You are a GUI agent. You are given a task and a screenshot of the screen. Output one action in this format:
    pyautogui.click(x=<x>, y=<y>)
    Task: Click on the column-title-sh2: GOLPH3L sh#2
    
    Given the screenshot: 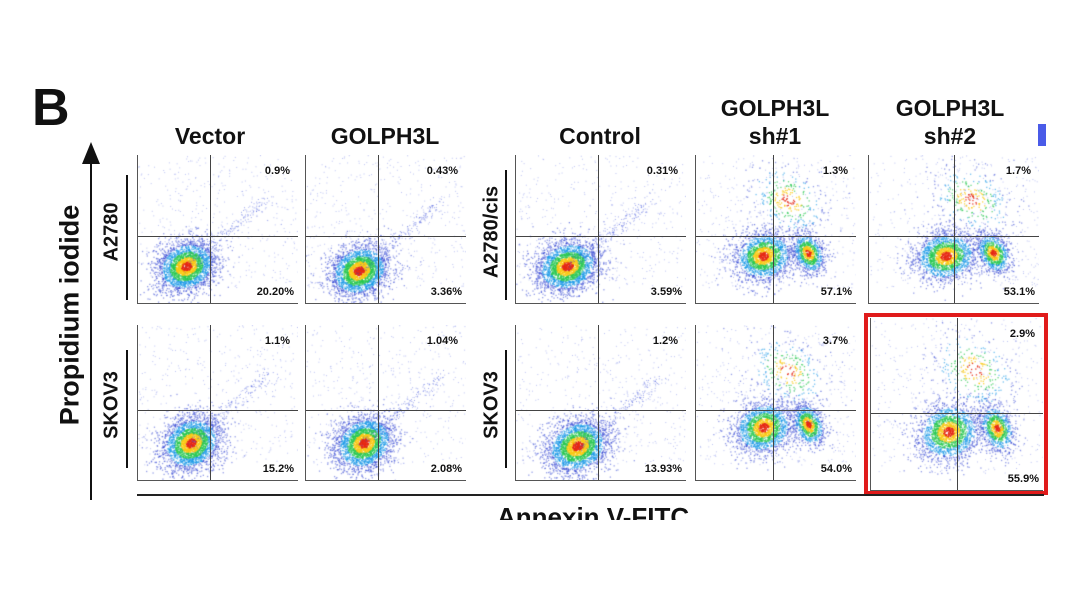 What is the action you would take?
    pyautogui.click(x=950, y=122)
    